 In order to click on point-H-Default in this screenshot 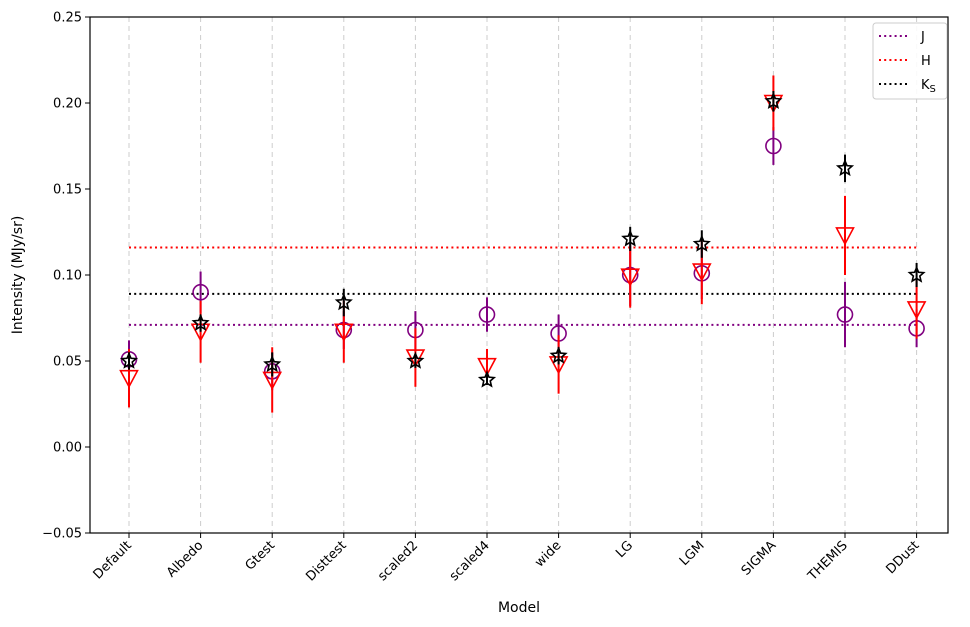, I will do `click(129, 379)`.